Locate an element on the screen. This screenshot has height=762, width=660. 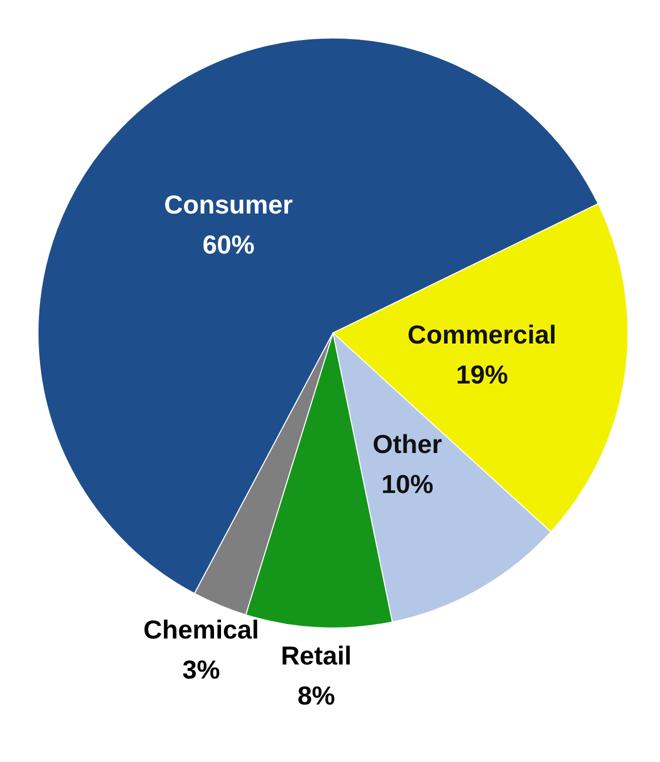
slice-label: Chemical is located at coordinates (201, 629).